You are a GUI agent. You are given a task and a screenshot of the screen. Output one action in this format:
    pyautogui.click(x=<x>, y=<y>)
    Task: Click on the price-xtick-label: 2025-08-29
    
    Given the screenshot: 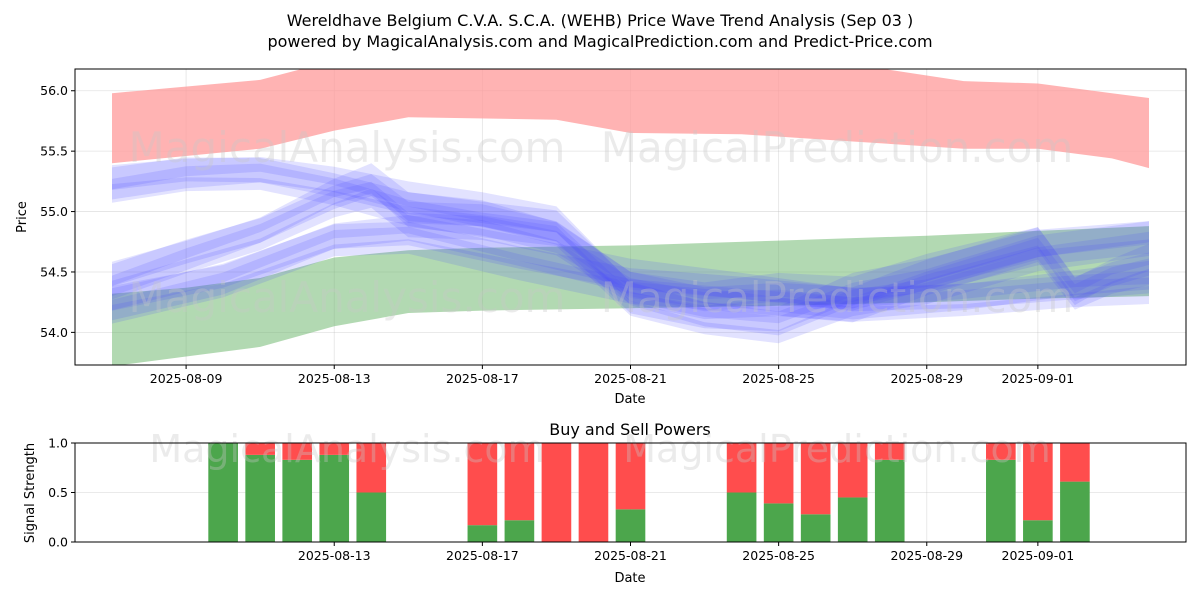 What is the action you would take?
    pyautogui.click(x=926, y=378)
    